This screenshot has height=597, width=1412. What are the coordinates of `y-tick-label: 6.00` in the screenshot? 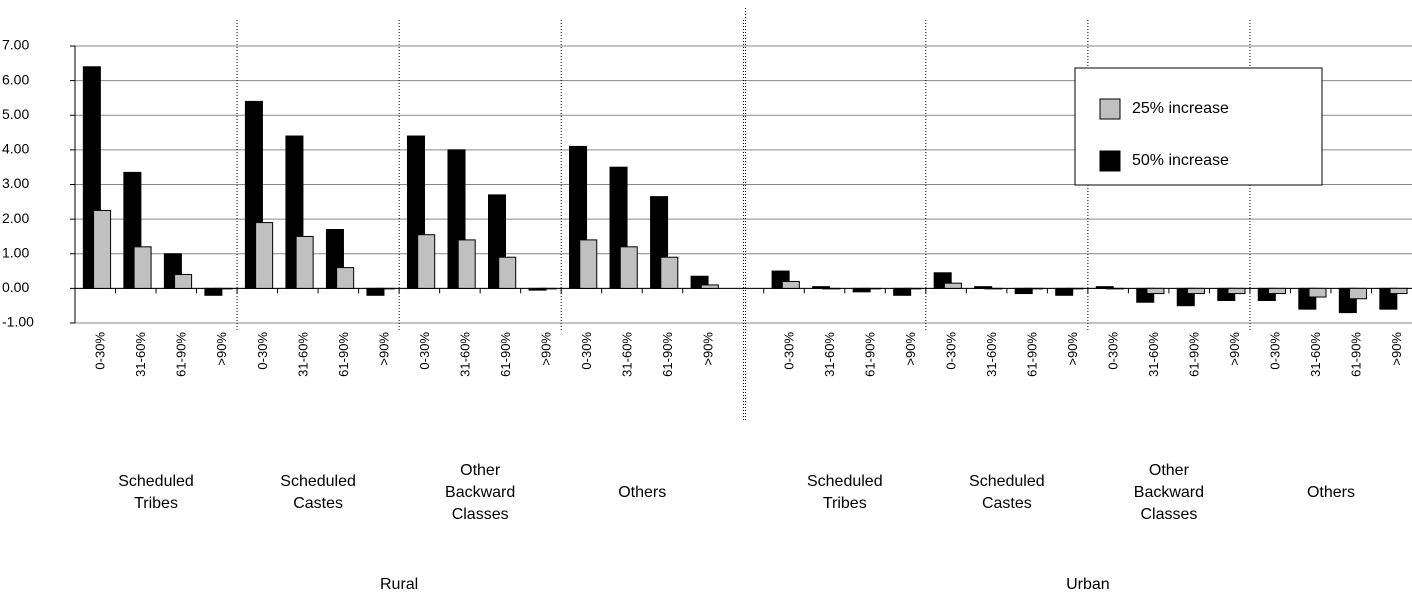 It's located at (15, 79).